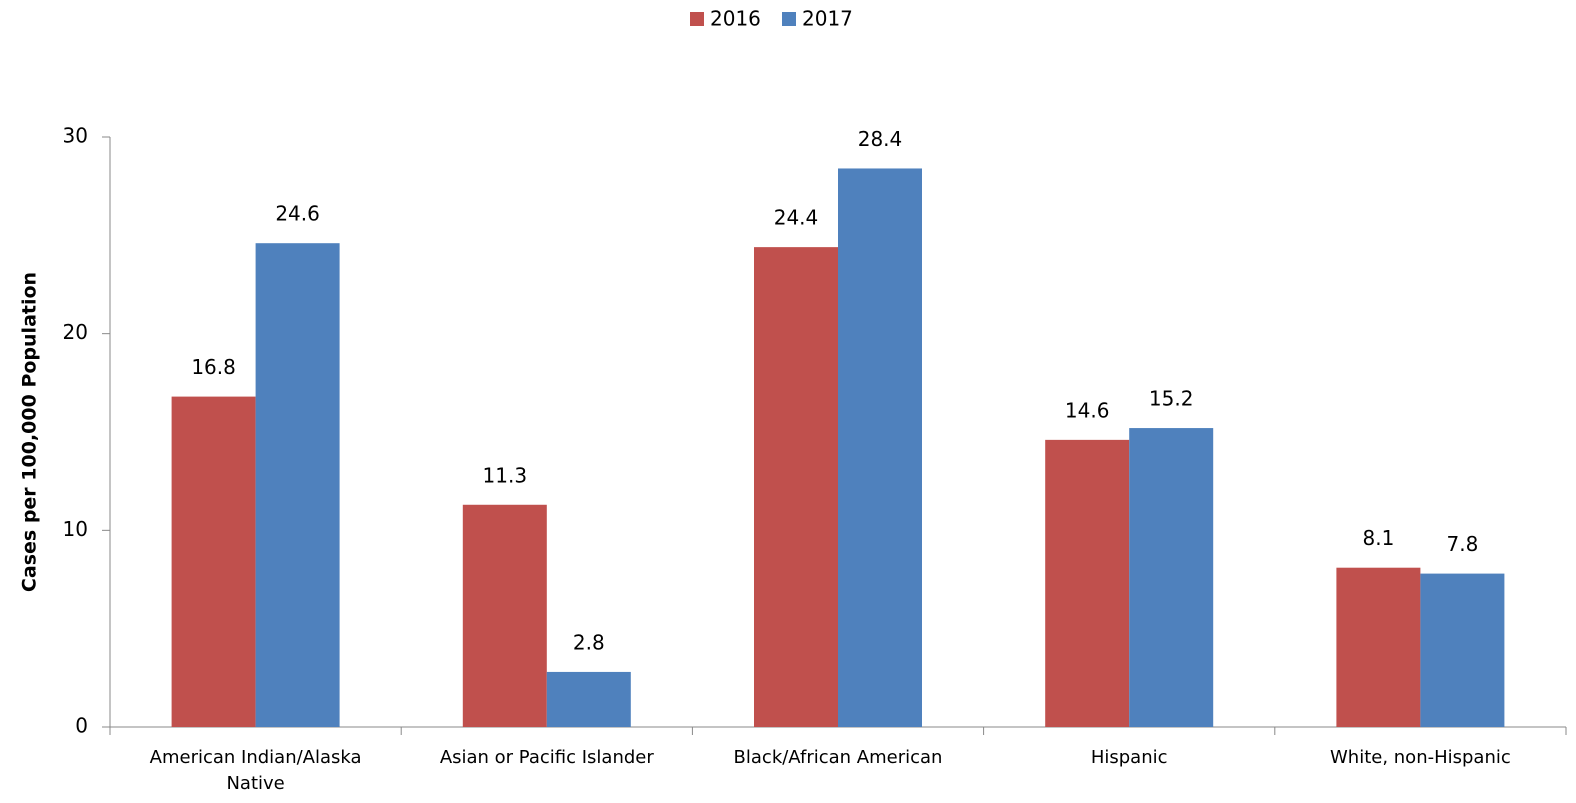 The width and height of the screenshot is (1576, 803). What do you see at coordinates (30, 432) in the screenshot?
I see `y-axis-label: Cases per 100,000 Population` at bounding box center [30, 432].